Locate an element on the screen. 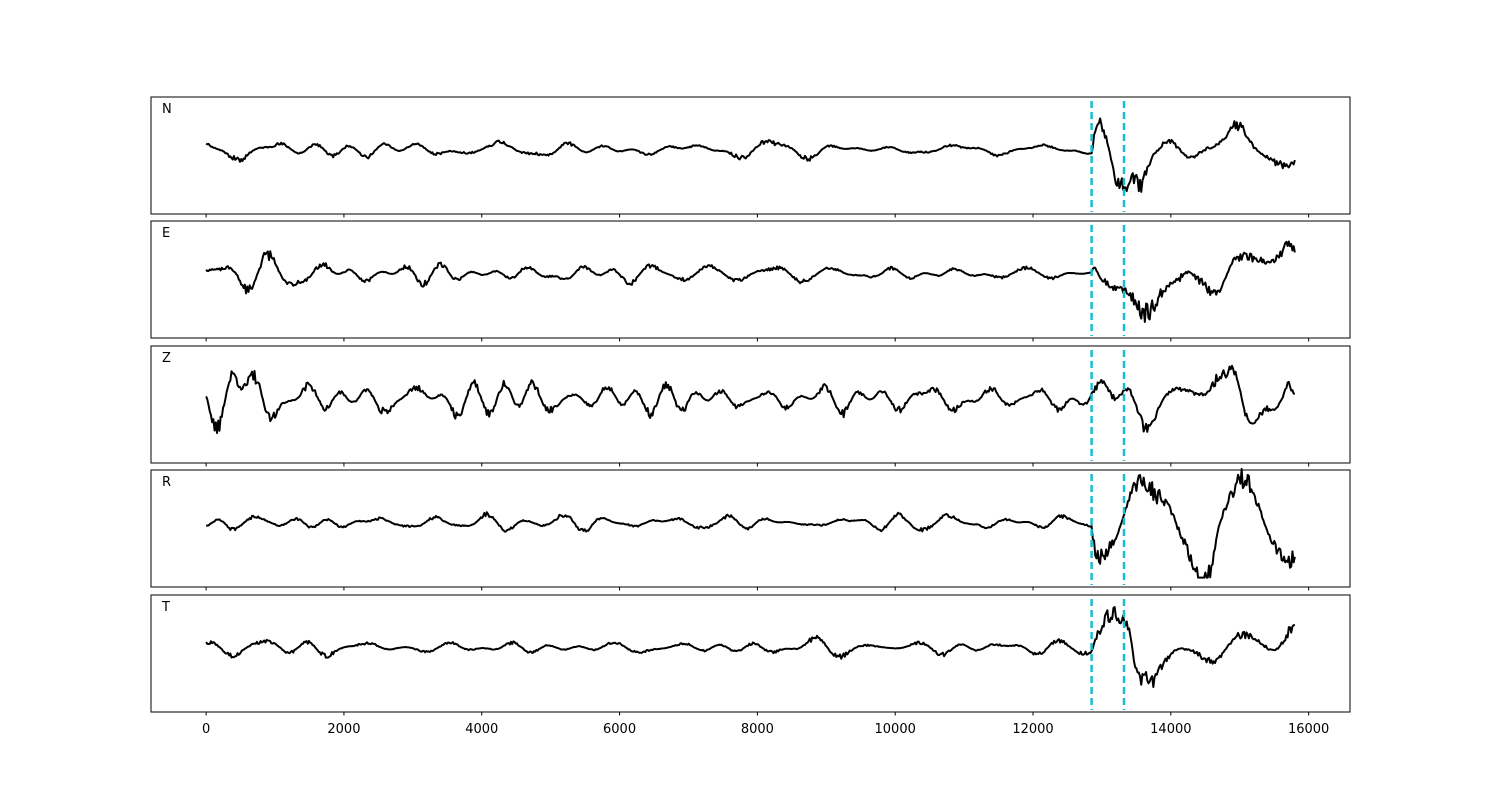  x-tick-label: 8000 is located at coordinates (757, 729).